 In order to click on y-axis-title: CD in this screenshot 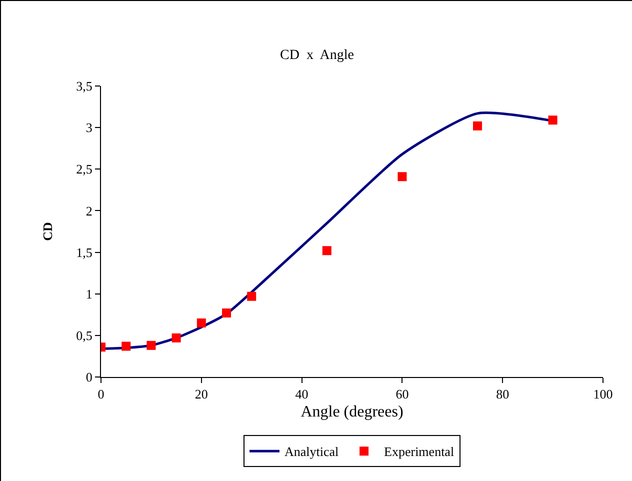, I will do `click(48, 231)`.